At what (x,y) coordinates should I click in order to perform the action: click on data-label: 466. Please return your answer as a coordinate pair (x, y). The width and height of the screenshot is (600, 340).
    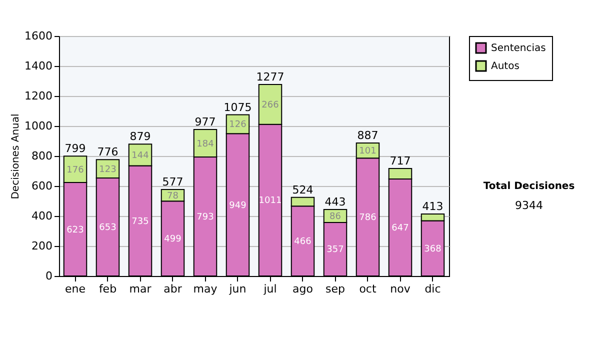
    Looking at the image, I should click on (303, 242).